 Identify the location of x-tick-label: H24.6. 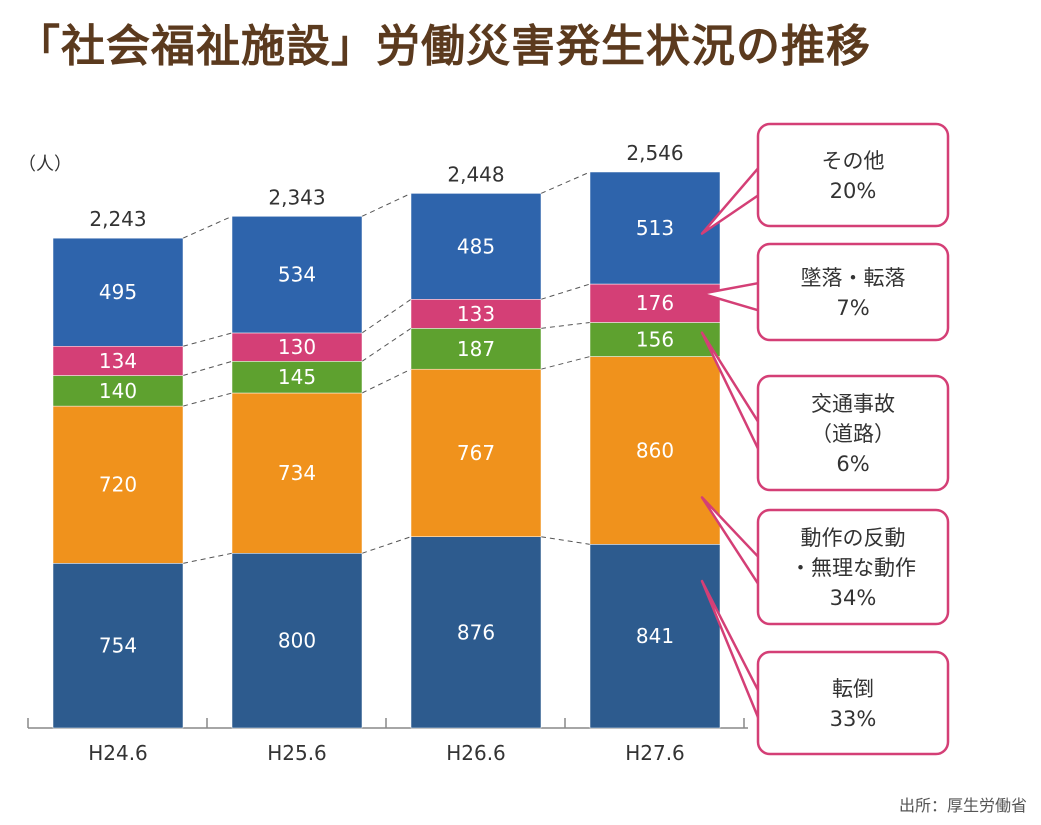
(118, 753).